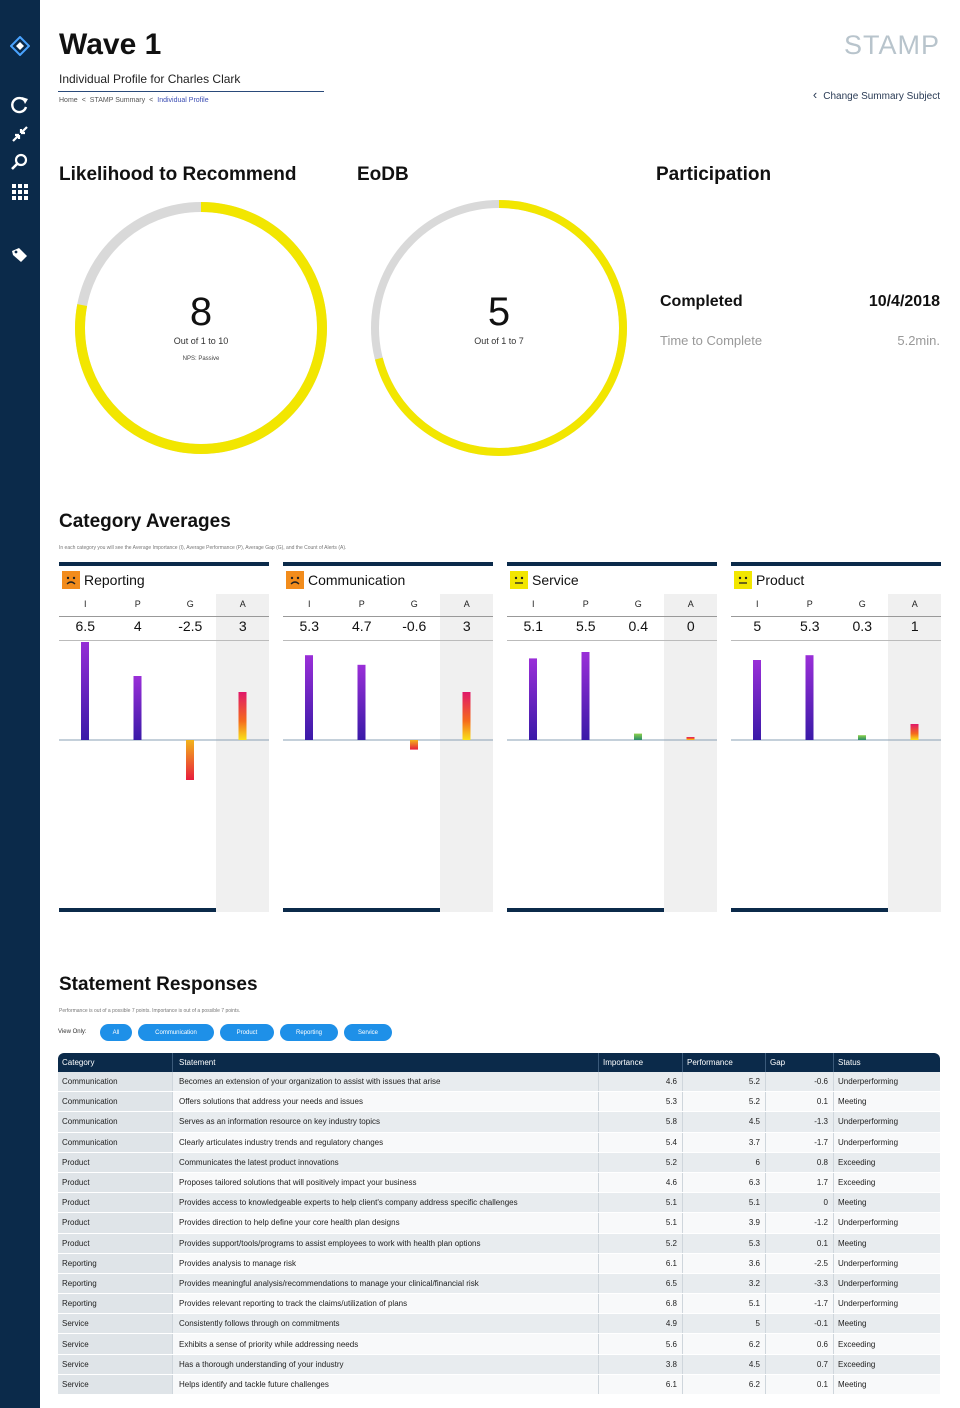 This screenshot has width=960, height=1408. Describe the element at coordinates (20, 255) in the screenshot. I see `tags-icon` at that location.